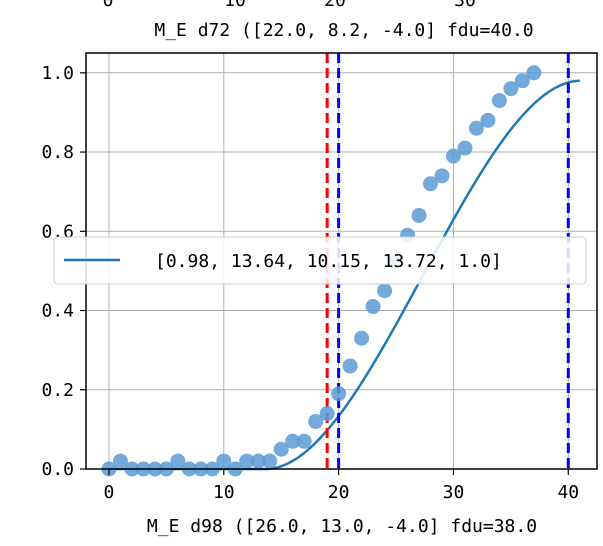  Describe the element at coordinates (343, 30) in the screenshot. I see `top-label: M_E d72 ([22.0, 8.2, -4.0] fdu=40.0` at that location.